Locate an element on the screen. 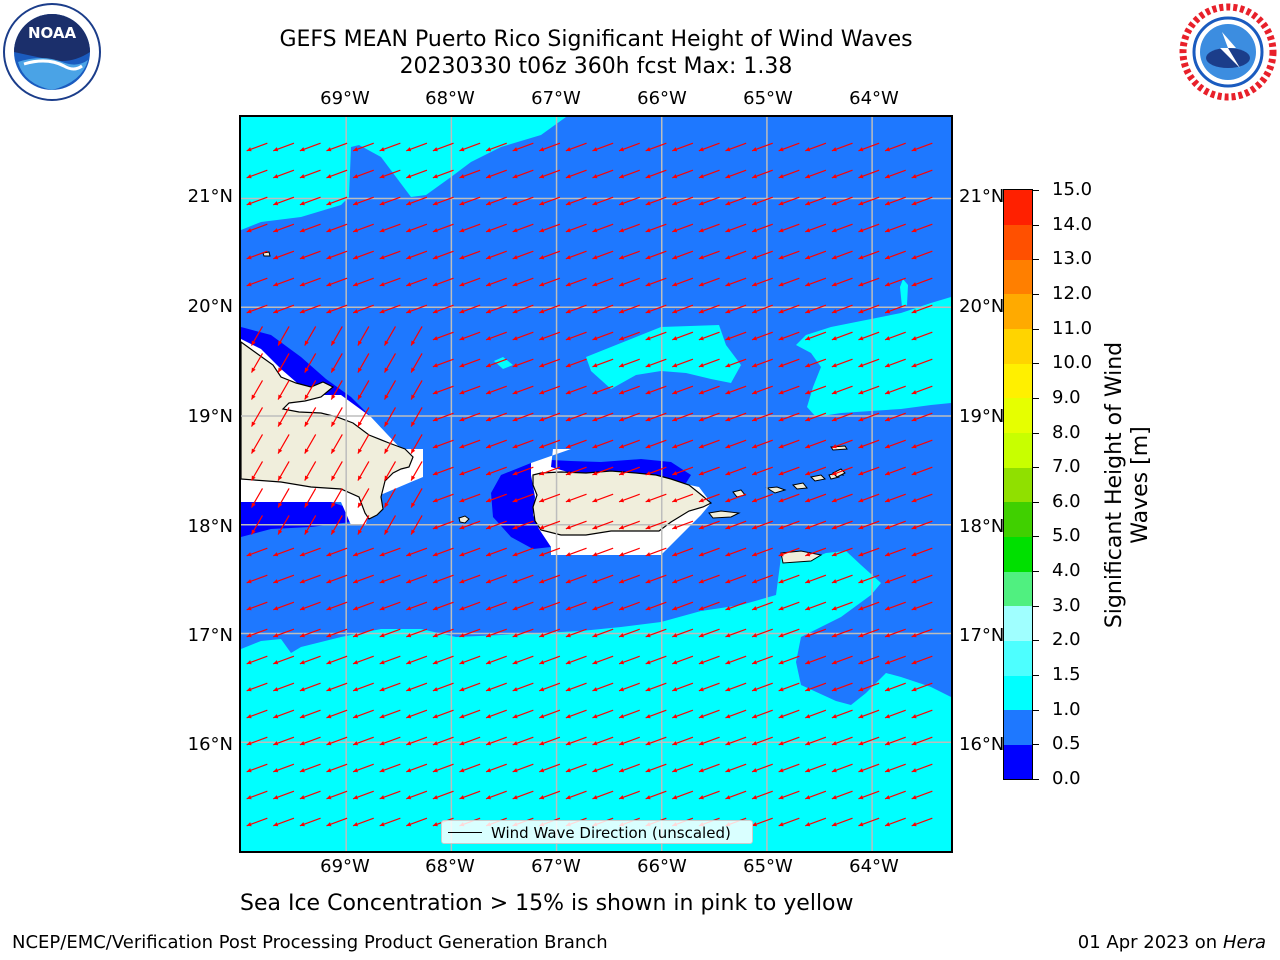 The width and height of the screenshot is (1280, 960). colorbar-tick-label: 1.0 is located at coordinates (1066, 709).